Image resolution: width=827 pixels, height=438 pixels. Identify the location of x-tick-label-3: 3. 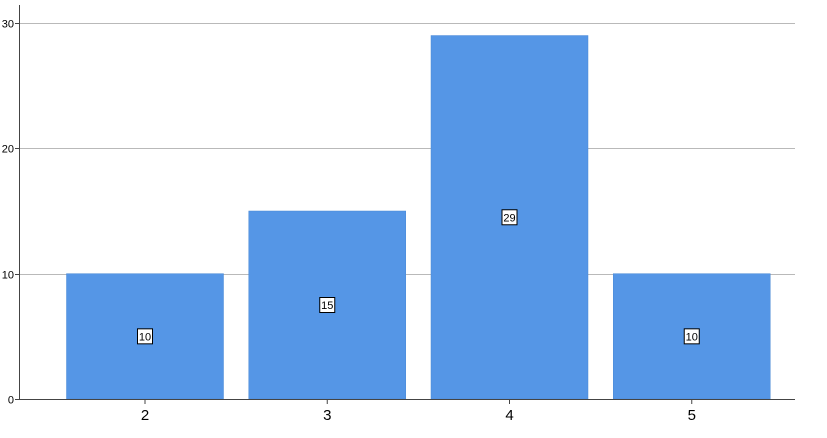
(327, 415).